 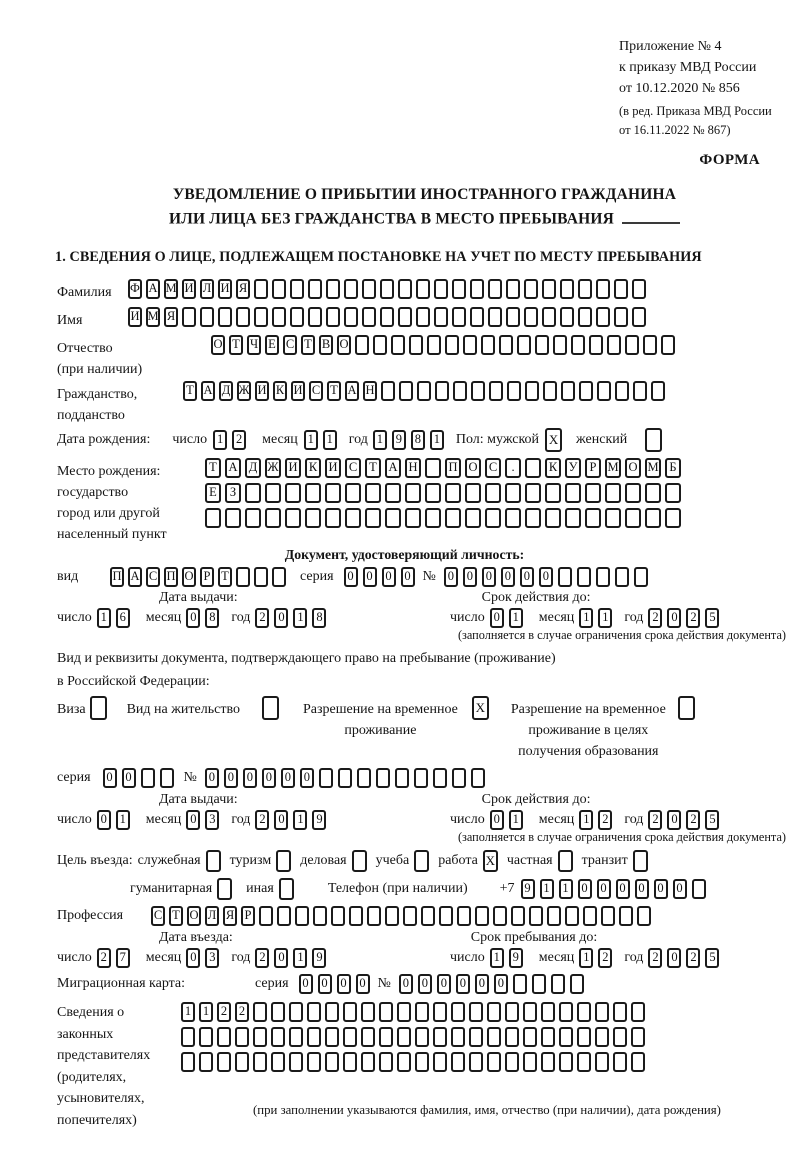 I want to click on box-cell: 2, so click(x=693, y=958).